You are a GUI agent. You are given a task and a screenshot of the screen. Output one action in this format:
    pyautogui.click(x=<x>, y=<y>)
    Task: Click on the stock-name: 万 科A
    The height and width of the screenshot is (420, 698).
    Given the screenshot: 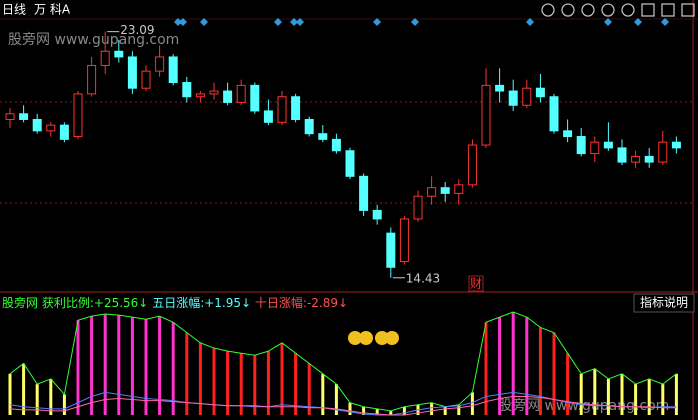 What is the action you would take?
    pyautogui.click(x=52, y=10)
    